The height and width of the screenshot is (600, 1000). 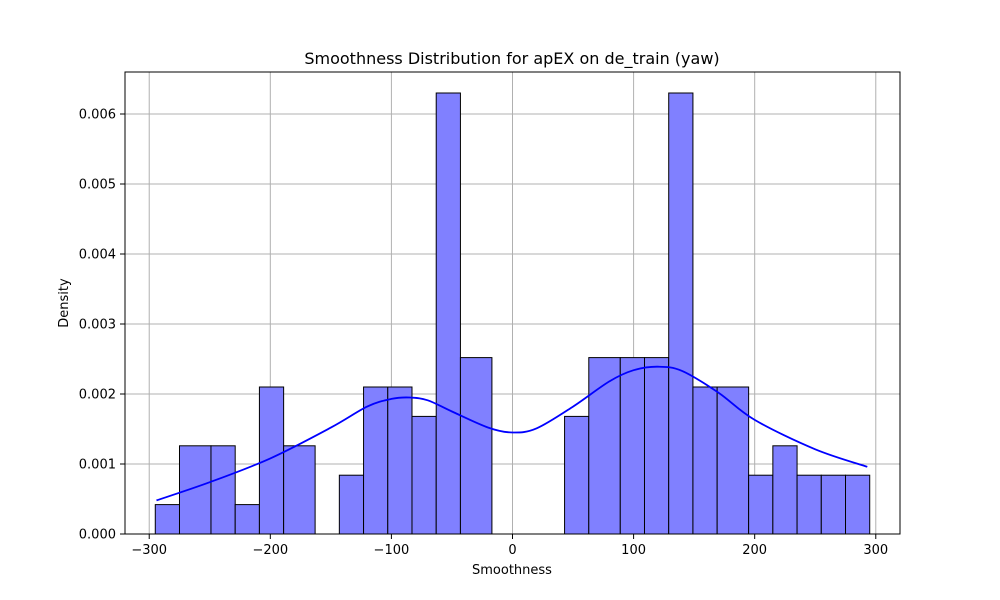 I want to click on x-axis-ticks: −300 −200 −100 0 100 200 300, so click(x=509, y=546).